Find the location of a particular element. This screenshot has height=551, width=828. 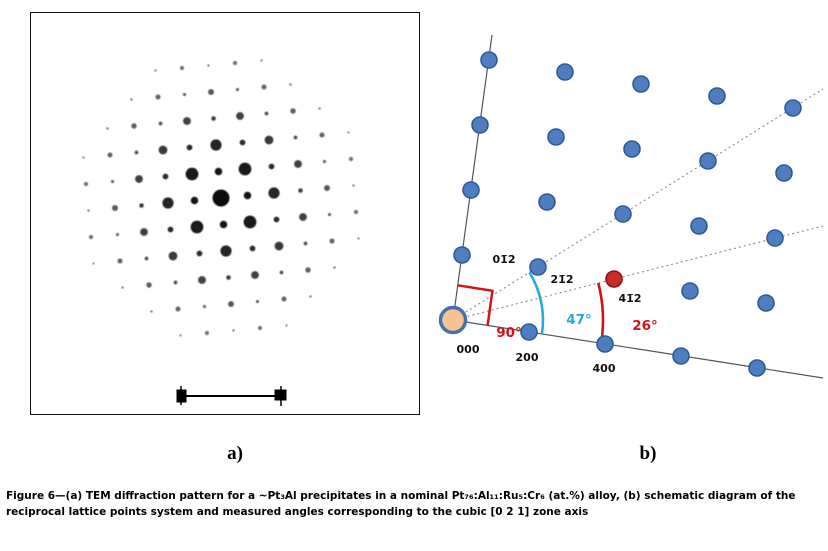

arc-26-degrees is located at coordinates (601, 313).